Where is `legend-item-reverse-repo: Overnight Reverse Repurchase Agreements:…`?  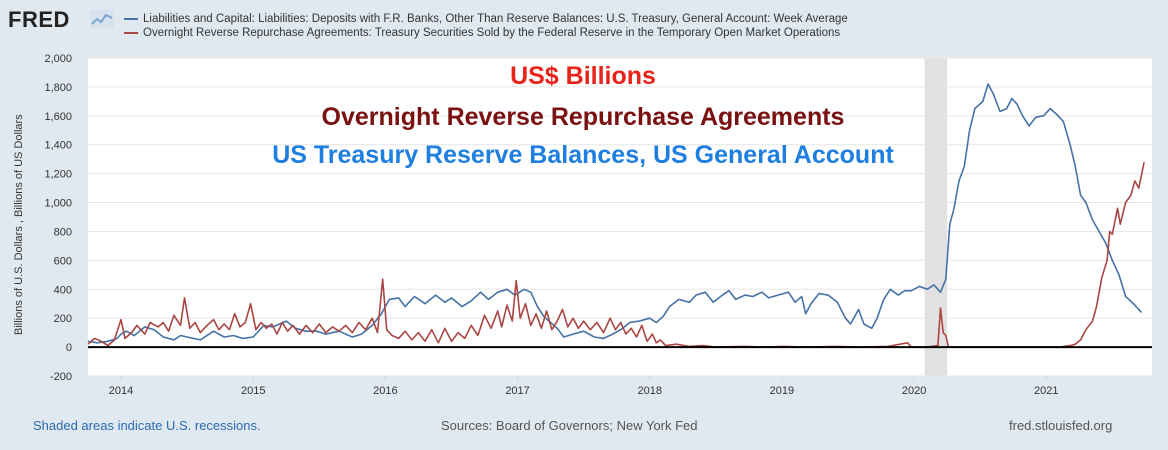
legend-item-reverse-repo: Overnight Reverse Repurchase Agreements:… is located at coordinates (486, 33).